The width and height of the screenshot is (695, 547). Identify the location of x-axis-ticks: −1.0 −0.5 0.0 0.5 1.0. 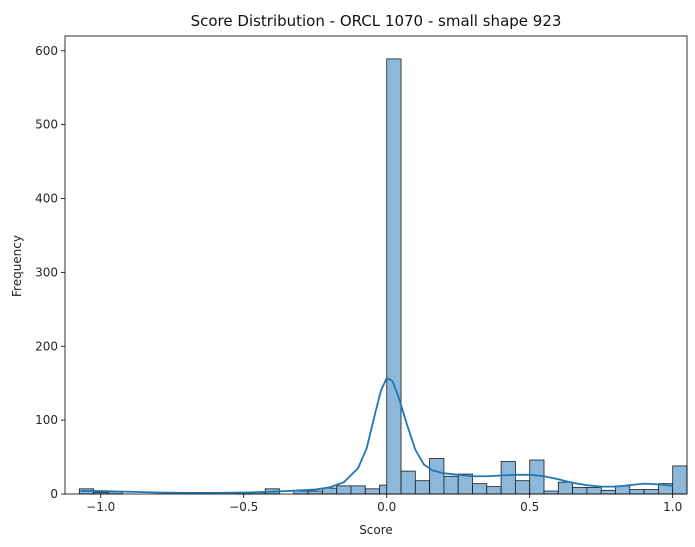
(384, 504).